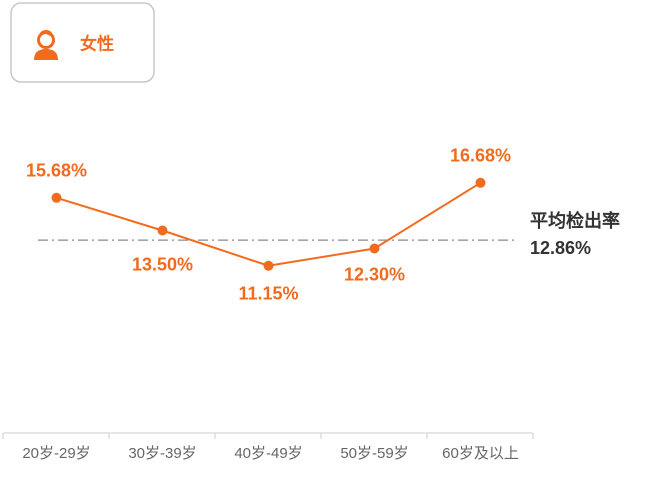 This screenshot has height=504, width=666. Describe the element at coordinates (97, 43) in the screenshot. I see `legend-label: 女性` at that location.